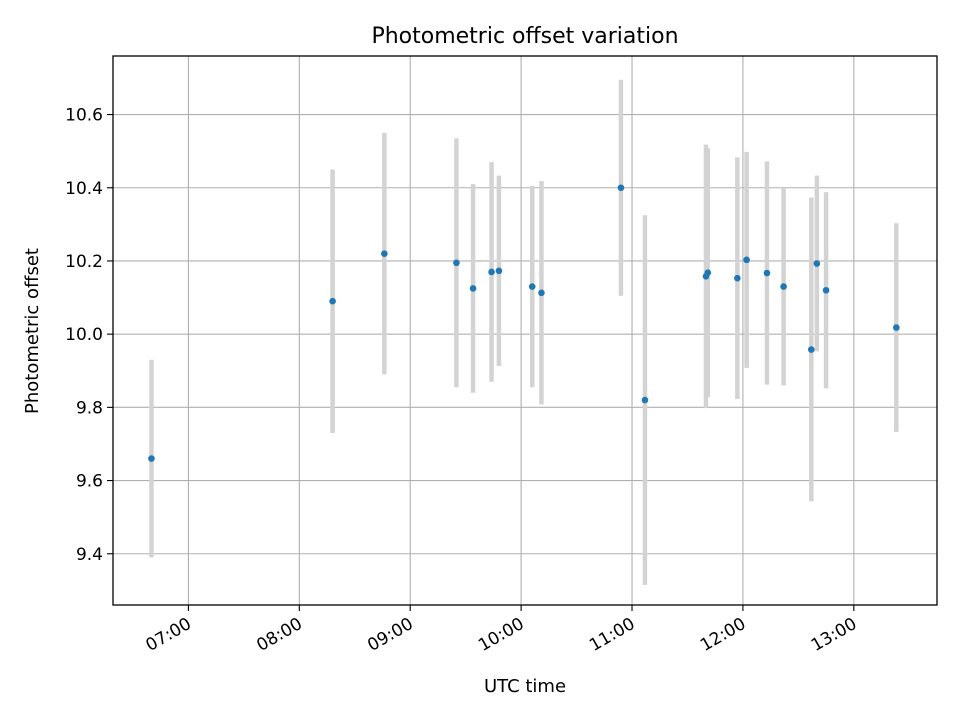 The height and width of the screenshot is (720, 960). I want to click on y-axis: 9.4 9.6 9.8 10.0 10.2 10.4 10.6, so click(89, 335).